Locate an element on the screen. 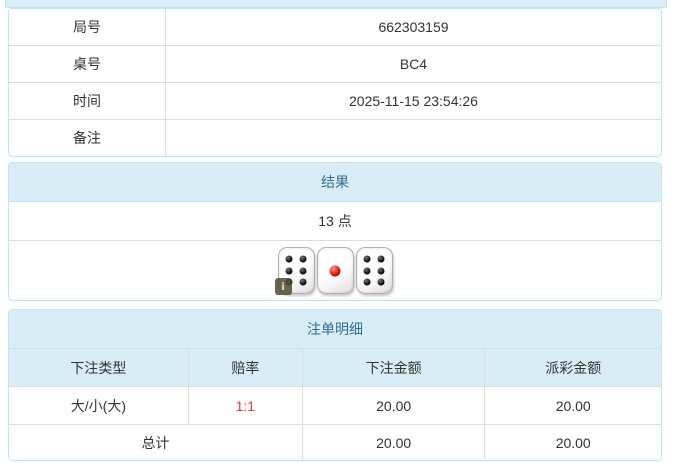 Image resolution: width=673 pixels, height=463 pixels. table-id-label: 桌号 is located at coordinates (87, 64).